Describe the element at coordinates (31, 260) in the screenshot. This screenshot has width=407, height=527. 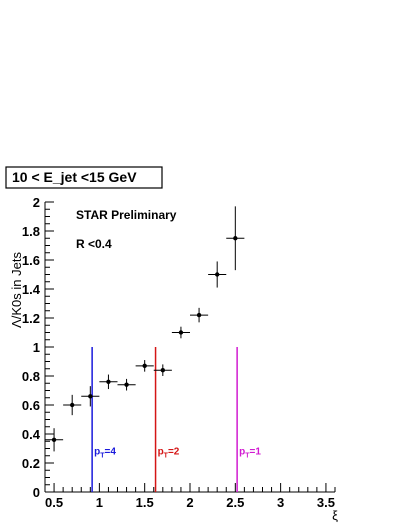
I see `y-tick-label: 1.6` at that location.